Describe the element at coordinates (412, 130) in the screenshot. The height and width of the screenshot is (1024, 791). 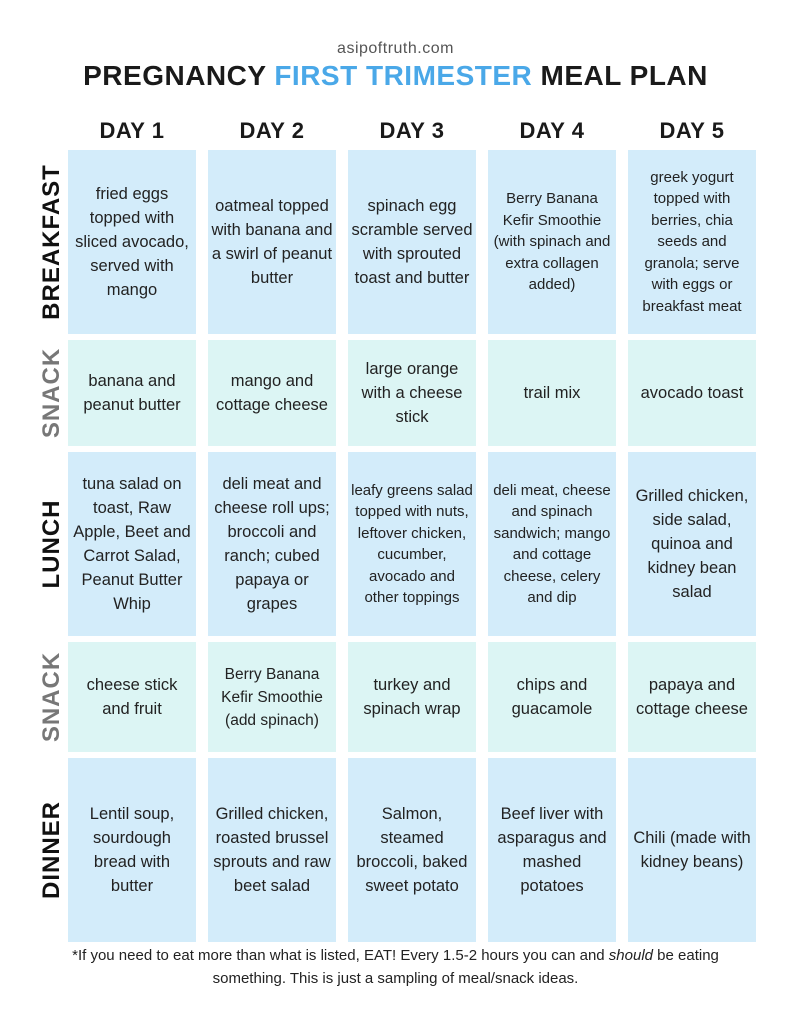
I see `day-header-3: DAY 3` at that location.